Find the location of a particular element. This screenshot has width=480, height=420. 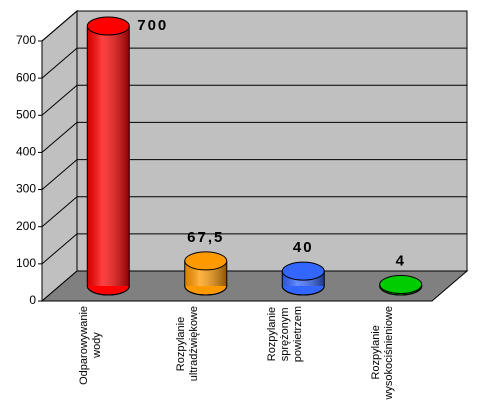

floor is located at coordinates (254, 286).